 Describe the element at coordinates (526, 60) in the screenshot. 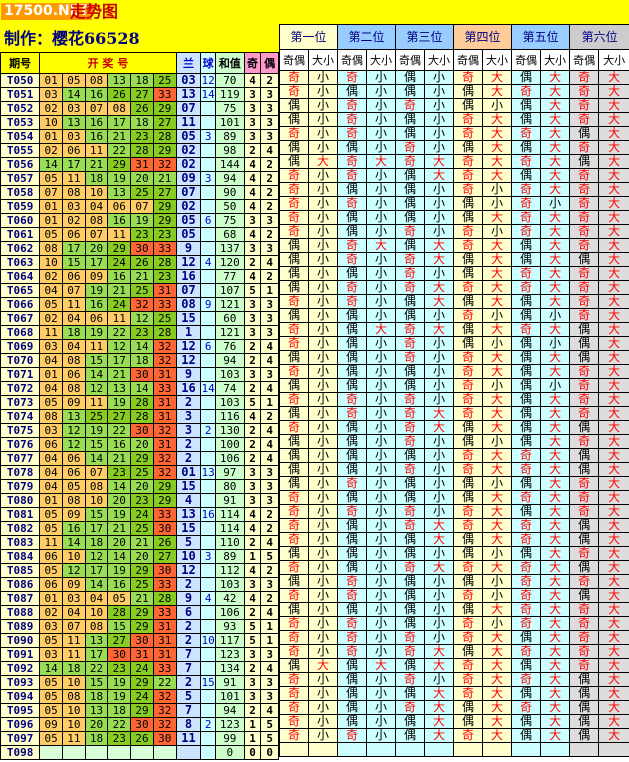

I see `odd-even-subheader: 奇偶` at that location.